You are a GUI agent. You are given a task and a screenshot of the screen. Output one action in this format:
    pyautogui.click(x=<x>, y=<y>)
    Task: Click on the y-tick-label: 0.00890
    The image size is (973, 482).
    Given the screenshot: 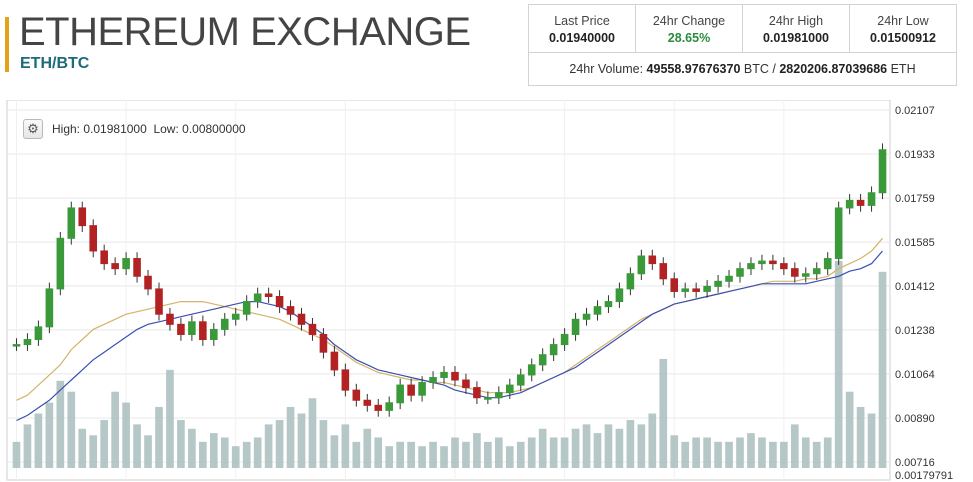 What is the action you would take?
    pyautogui.click(x=915, y=419)
    